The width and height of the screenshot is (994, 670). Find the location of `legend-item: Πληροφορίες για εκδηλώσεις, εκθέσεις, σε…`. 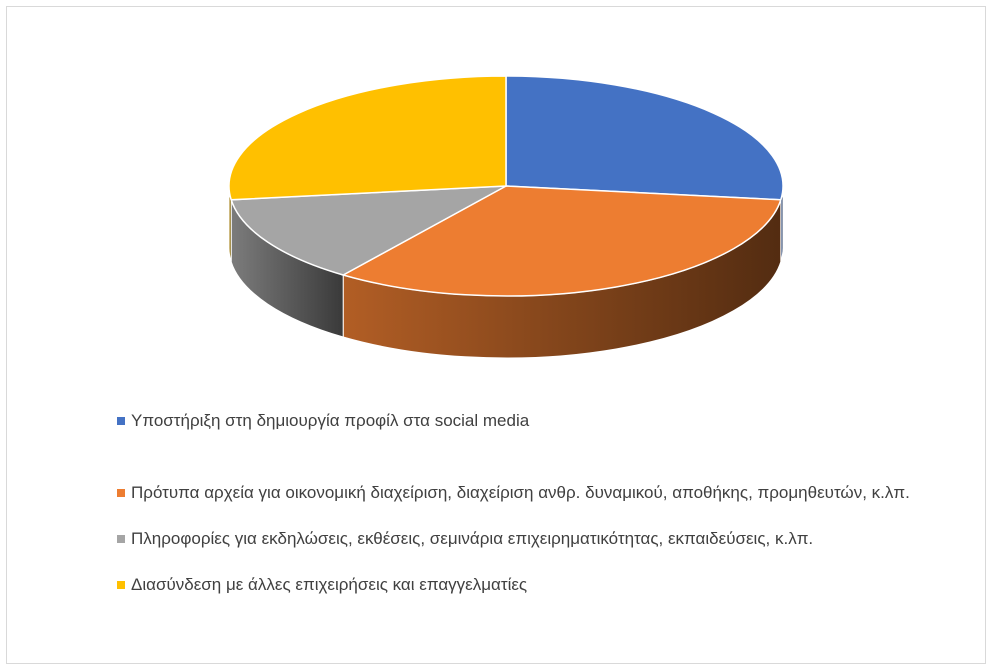

legend-item: Πληροφορίες για εκδηλώσεις, εκθέσεις, σε… is located at coordinates (542, 539).